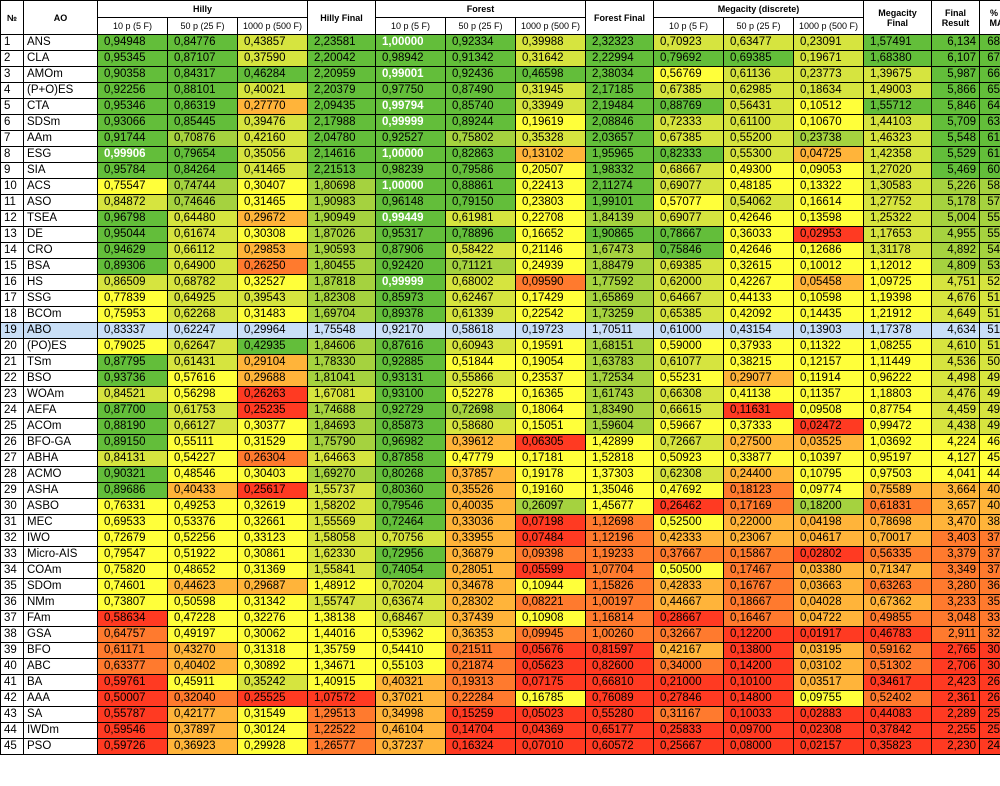 This screenshot has width=1000, height=786. What do you see at coordinates (132, 186) in the screenshot?
I see `score-cell: 0,75547` at bounding box center [132, 186].